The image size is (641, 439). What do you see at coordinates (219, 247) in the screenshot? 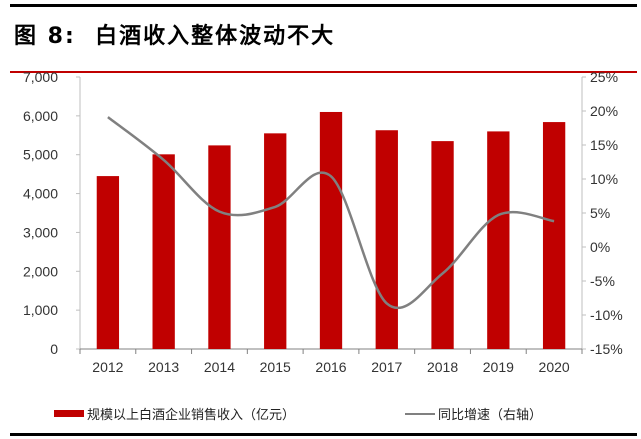
I see `bar-2014` at bounding box center [219, 247].